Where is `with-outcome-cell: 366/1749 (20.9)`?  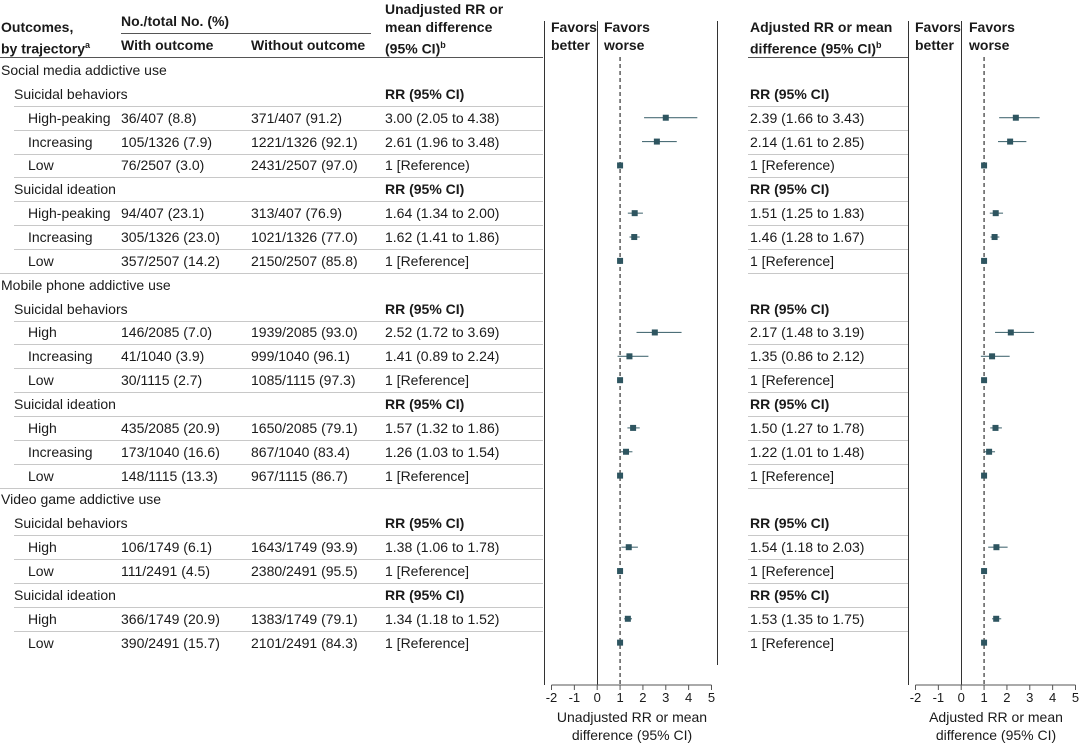 with-outcome-cell: 366/1749 (20.9) is located at coordinates (170, 618).